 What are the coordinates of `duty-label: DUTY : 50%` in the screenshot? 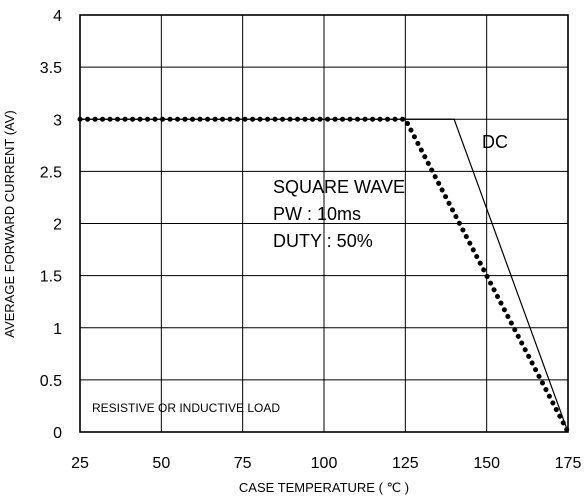 It's located at (323, 241).